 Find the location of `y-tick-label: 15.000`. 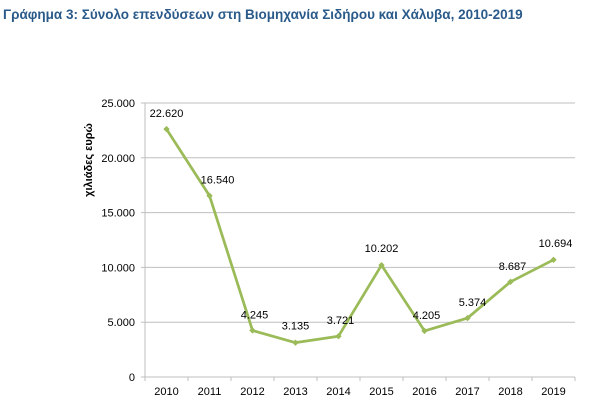

y-tick-label: 15.000 is located at coordinates (118, 214).